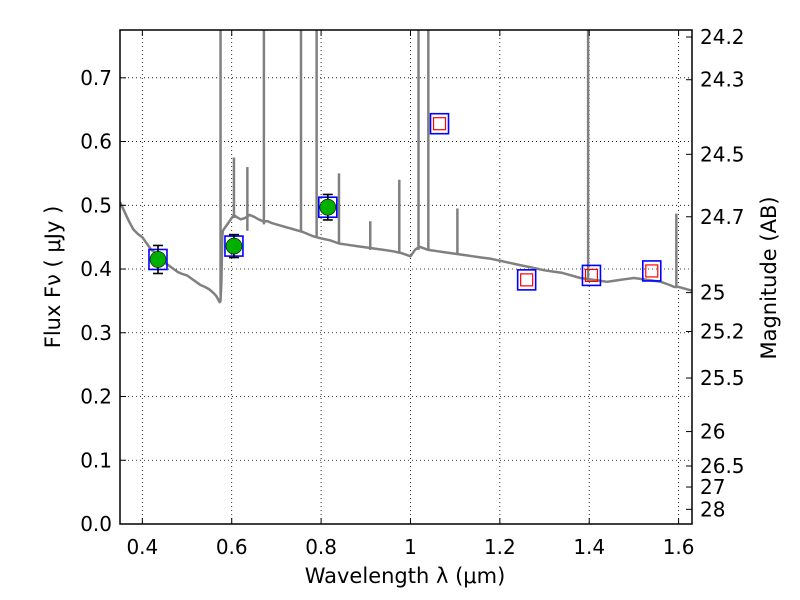  I want to click on y2-tick-label: 25.2, so click(722, 331).